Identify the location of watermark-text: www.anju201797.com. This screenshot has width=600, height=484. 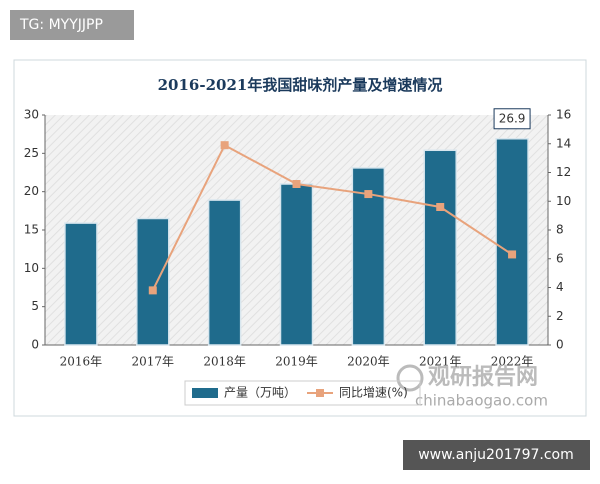
(496, 455).